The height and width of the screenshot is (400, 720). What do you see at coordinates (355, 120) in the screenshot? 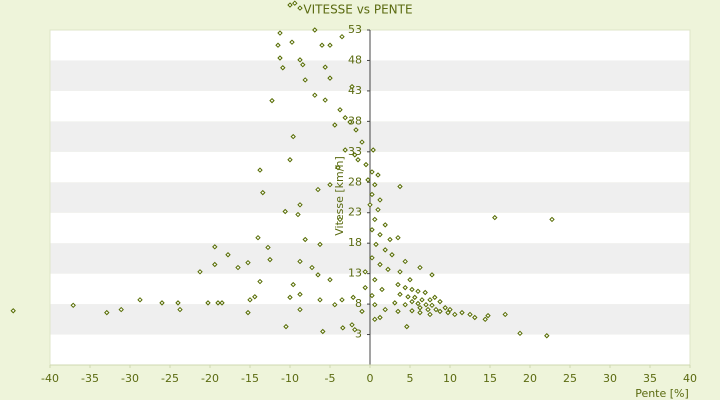
I see `y-tick-label: 38` at bounding box center [355, 120].